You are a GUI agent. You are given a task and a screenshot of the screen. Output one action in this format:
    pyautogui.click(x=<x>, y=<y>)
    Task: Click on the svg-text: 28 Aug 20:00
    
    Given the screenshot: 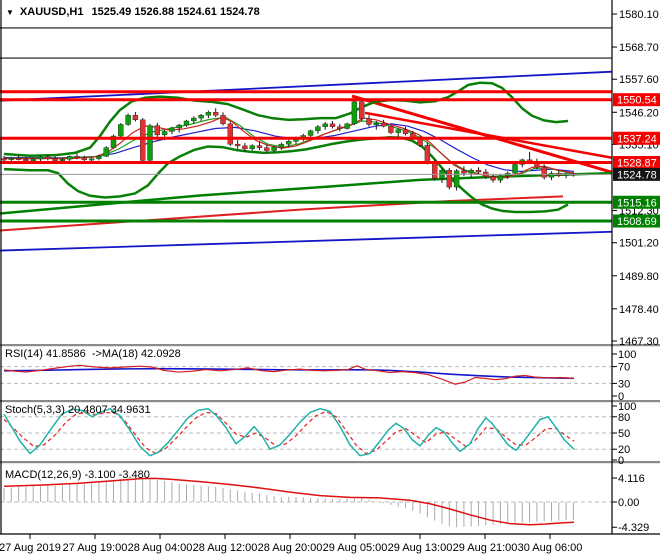 What is the action you would take?
    pyautogui.click(x=290, y=548)
    